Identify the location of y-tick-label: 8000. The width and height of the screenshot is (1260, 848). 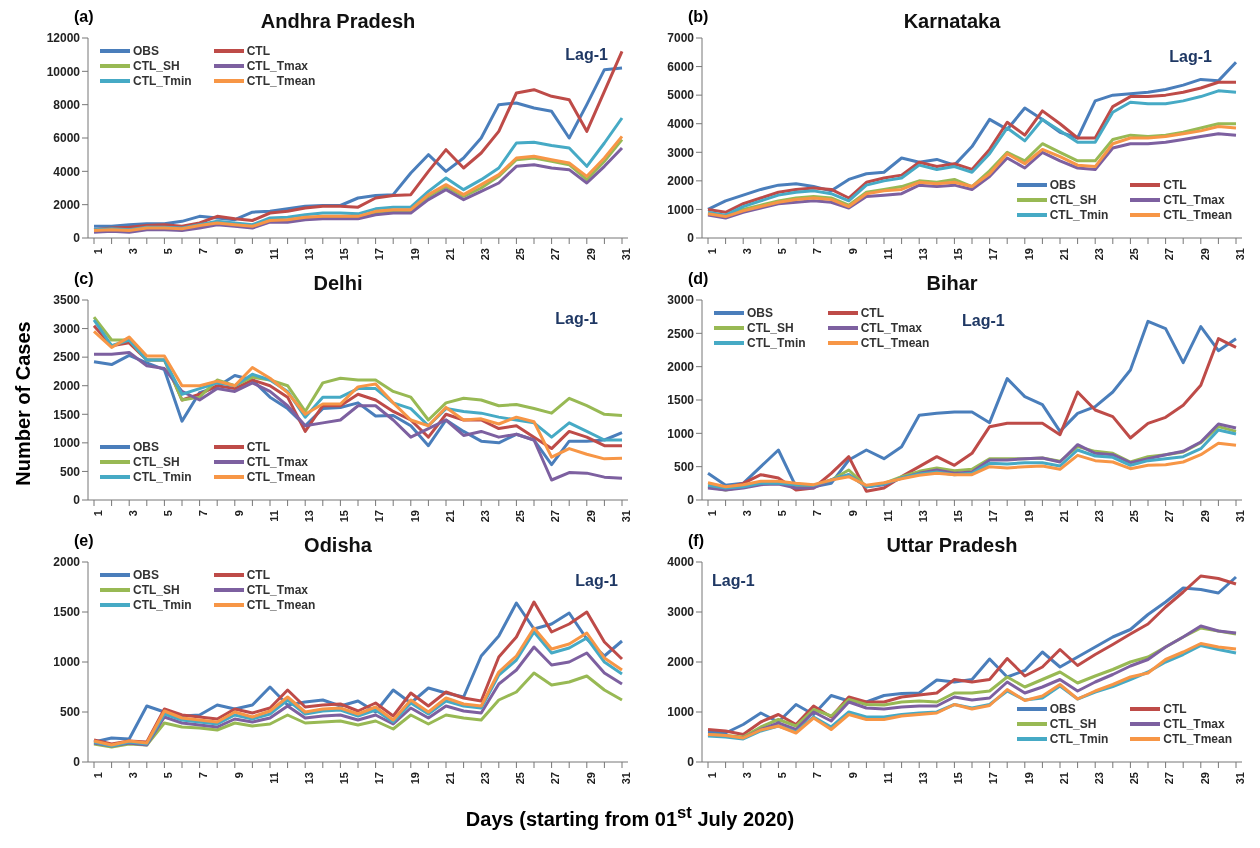
(67, 104).